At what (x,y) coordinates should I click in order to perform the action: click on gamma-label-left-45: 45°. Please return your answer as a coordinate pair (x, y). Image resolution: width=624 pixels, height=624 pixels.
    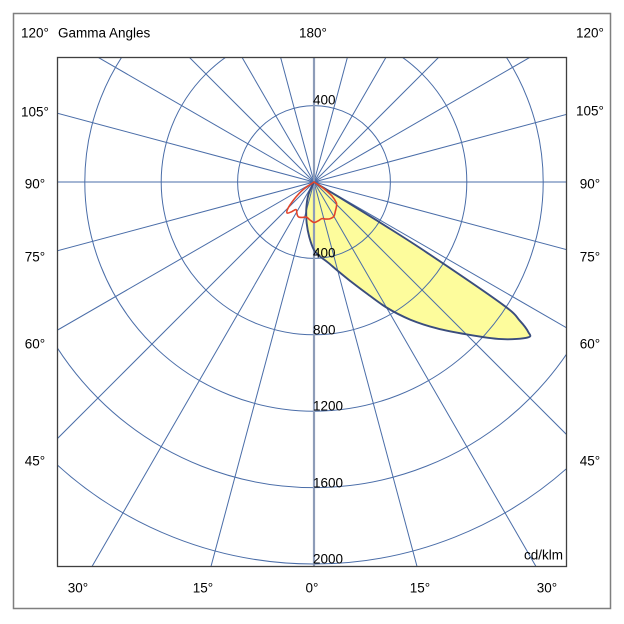
    Looking at the image, I should click on (35, 461).